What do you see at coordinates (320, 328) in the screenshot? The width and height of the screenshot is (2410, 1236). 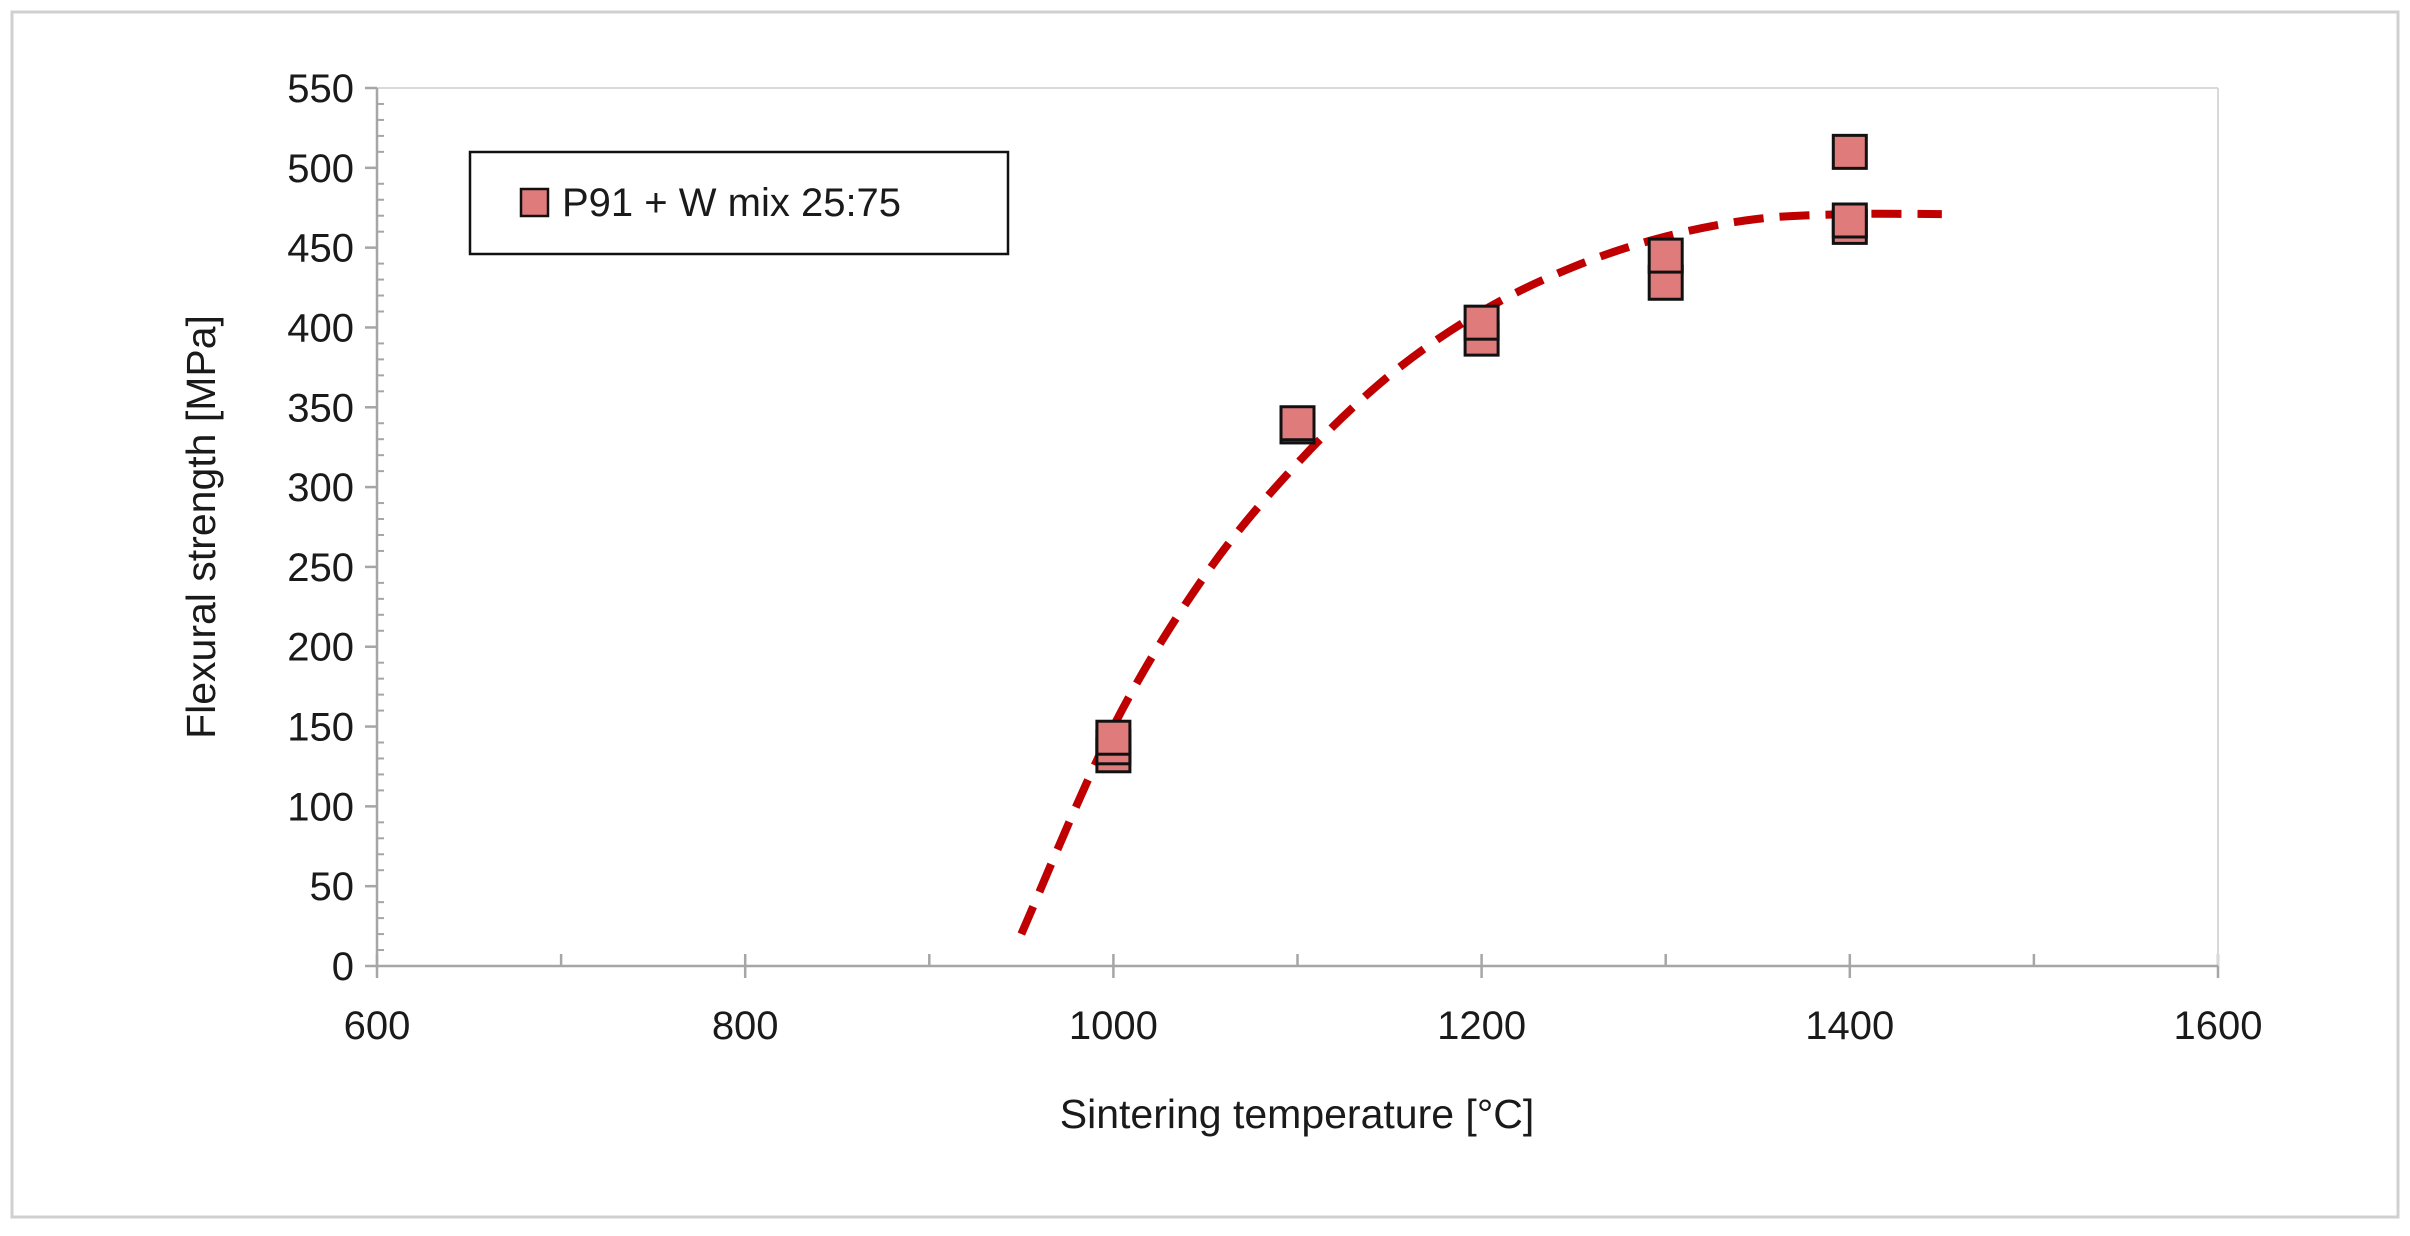 I see `y-tick-label: 400` at bounding box center [320, 328].